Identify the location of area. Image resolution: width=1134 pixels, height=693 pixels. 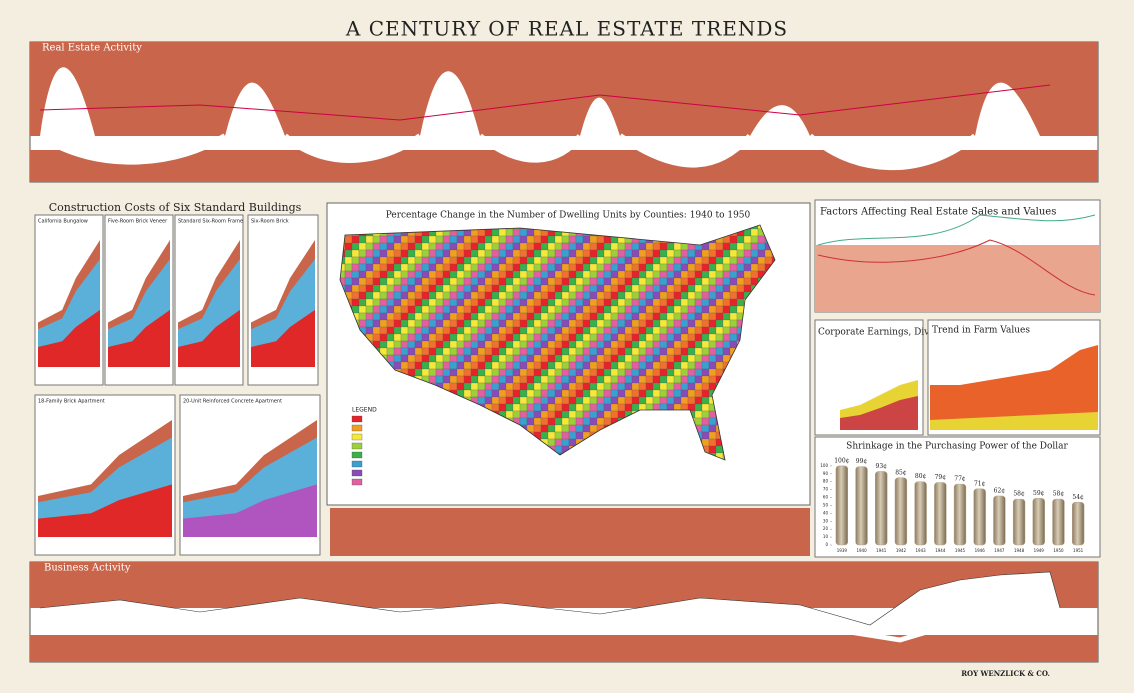
(209, 338).